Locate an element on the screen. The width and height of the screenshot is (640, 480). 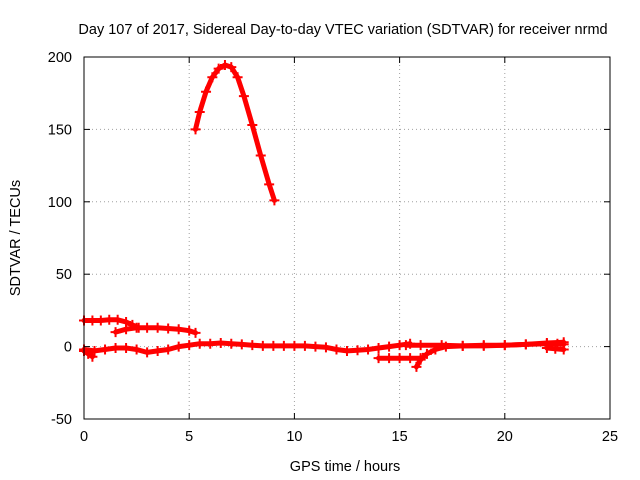
y-tick-label: 50 is located at coordinates (64, 275).